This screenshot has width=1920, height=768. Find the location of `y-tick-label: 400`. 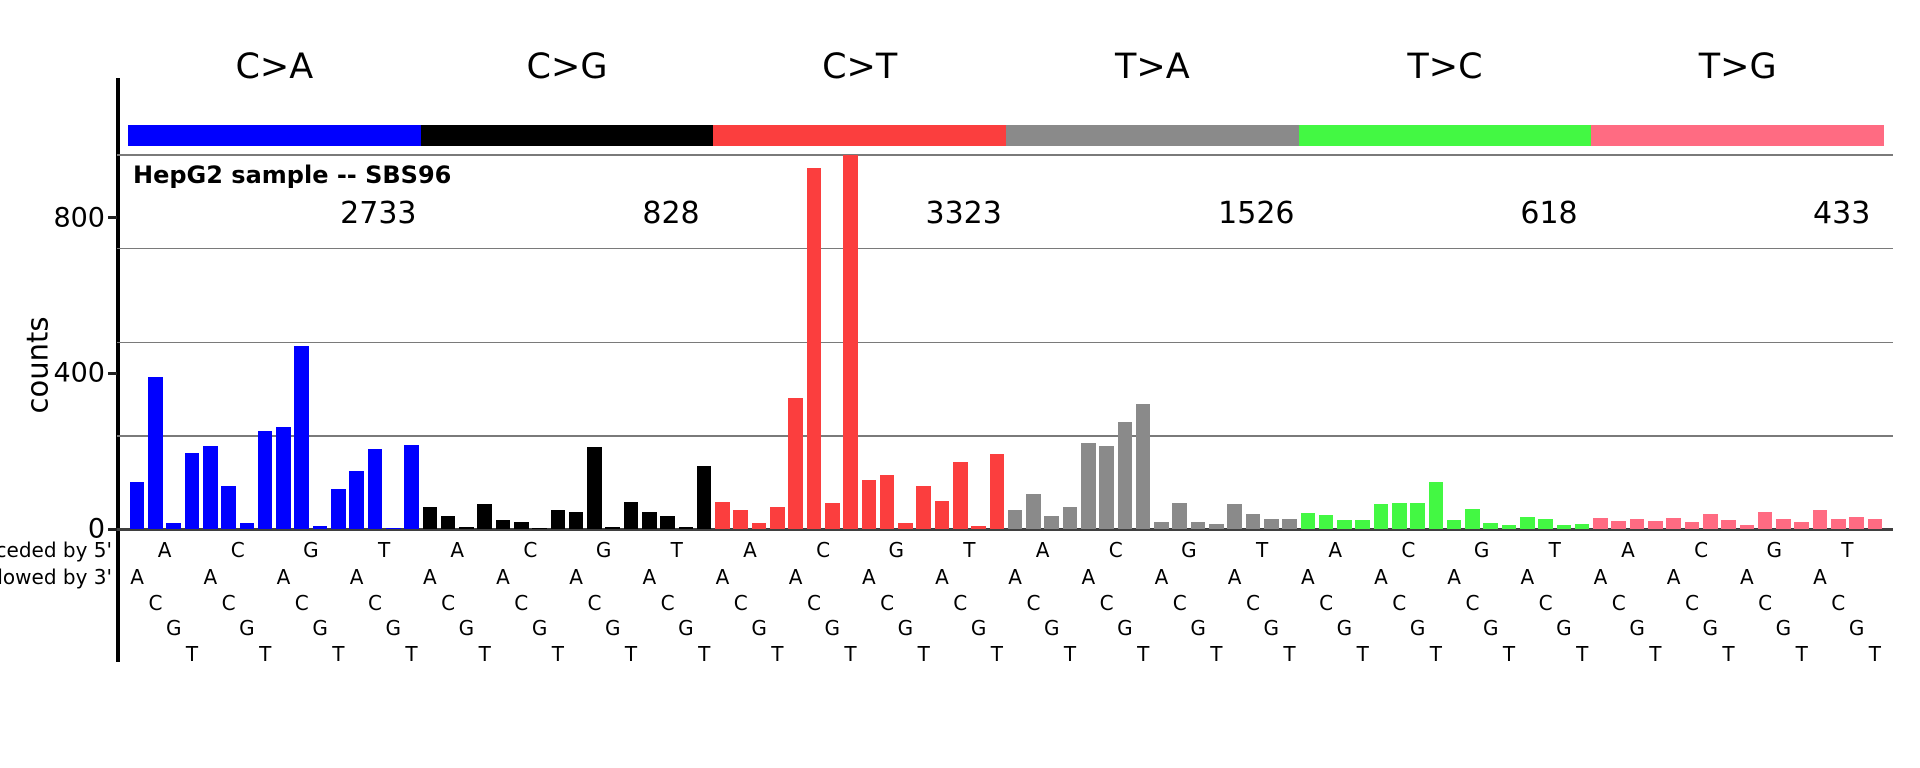

y-tick-label: 400 is located at coordinates (79, 373).